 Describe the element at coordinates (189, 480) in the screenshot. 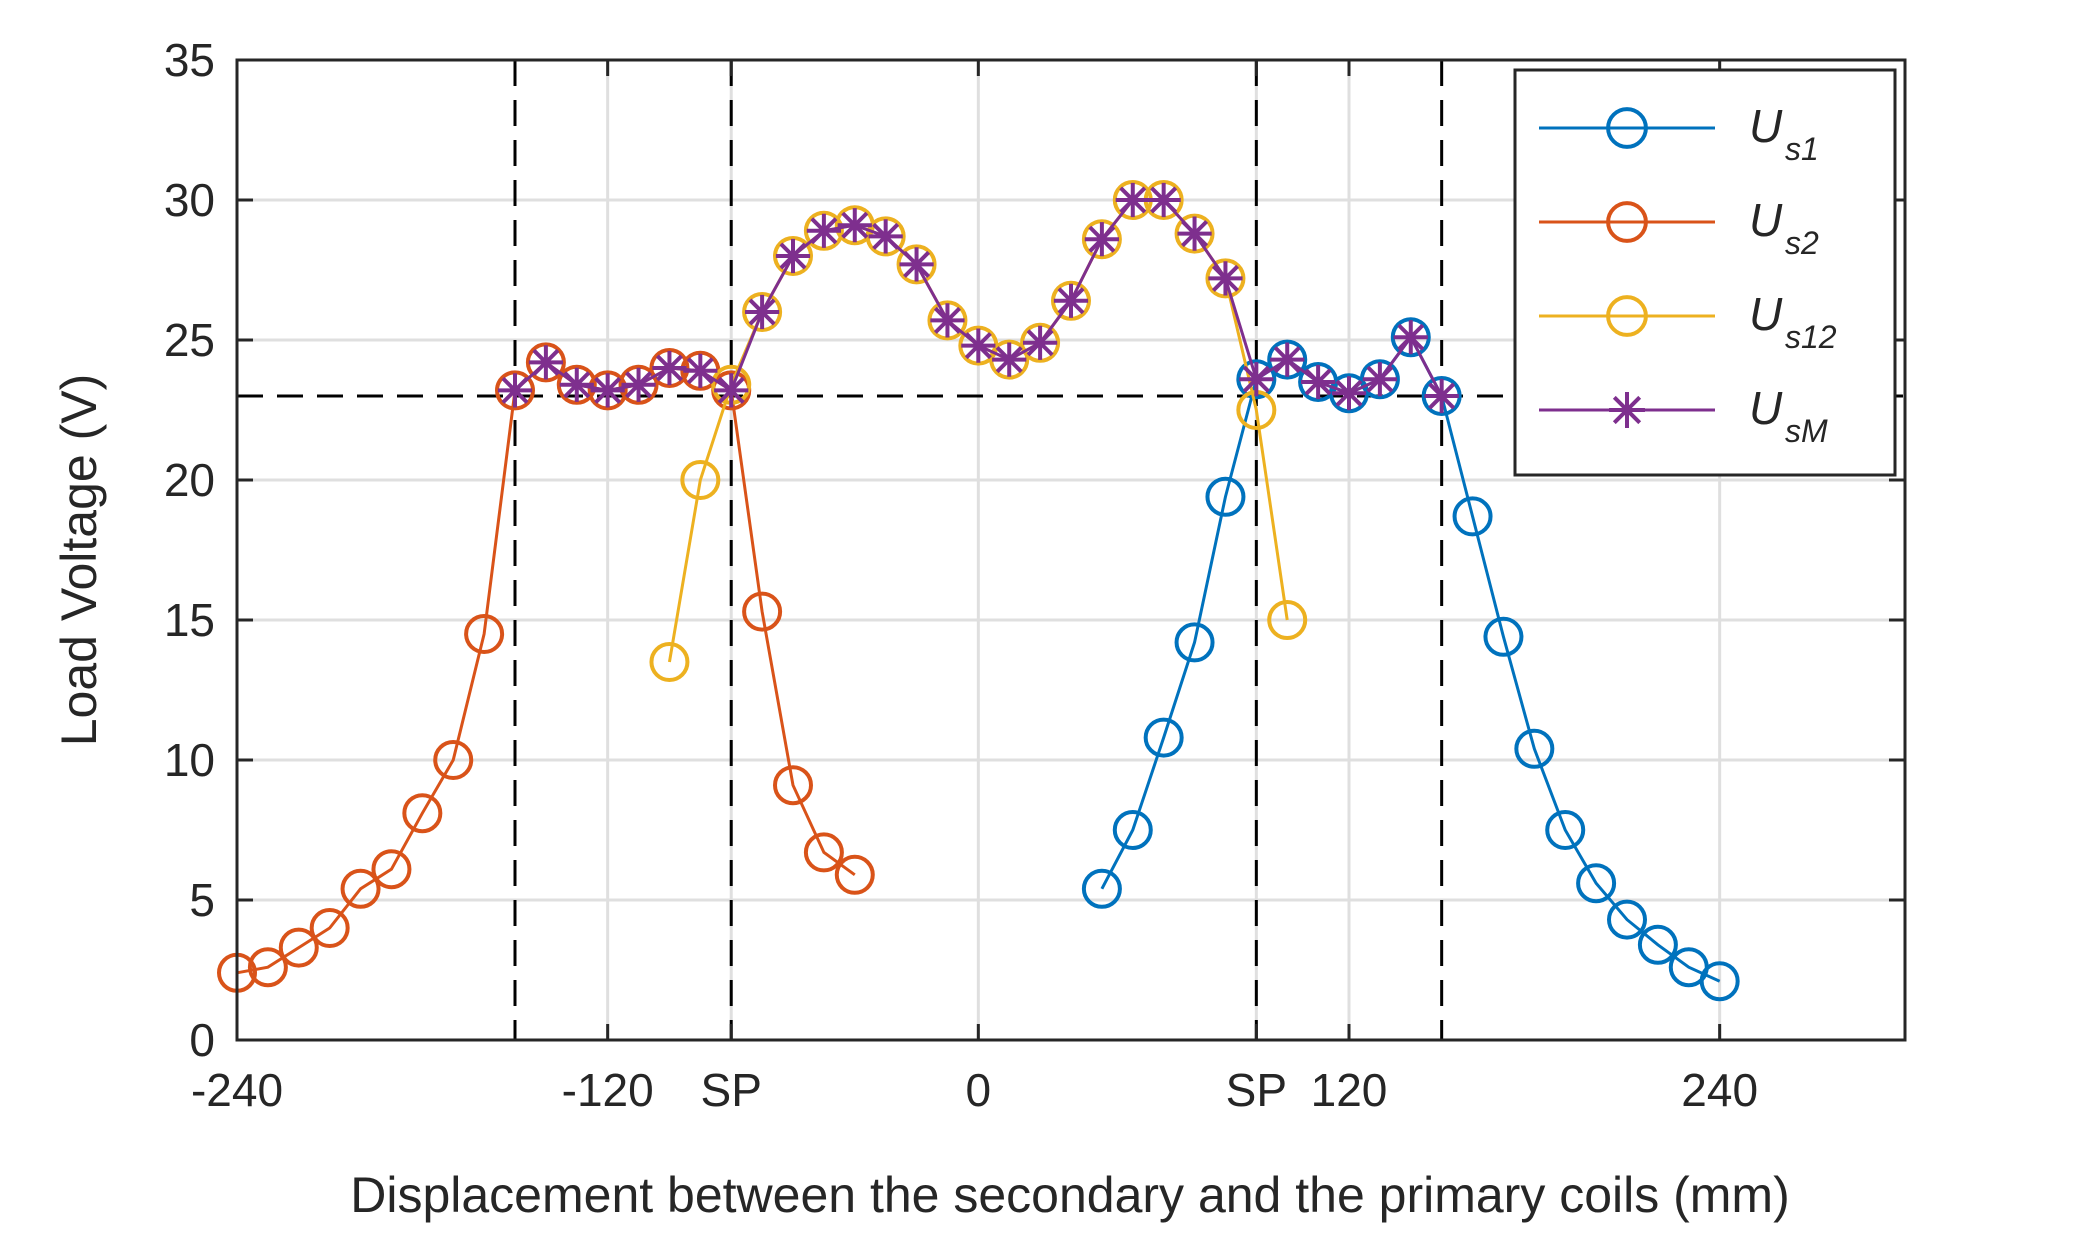

I see `y-tick-label: 20` at that location.